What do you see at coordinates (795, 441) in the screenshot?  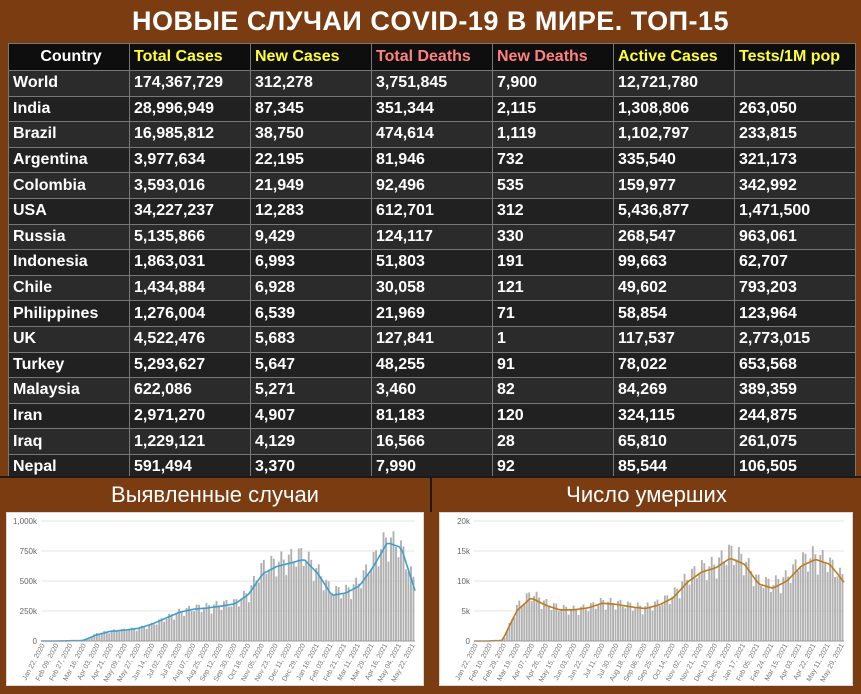 I see `value-cell: 261,075` at bounding box center [795, 441].